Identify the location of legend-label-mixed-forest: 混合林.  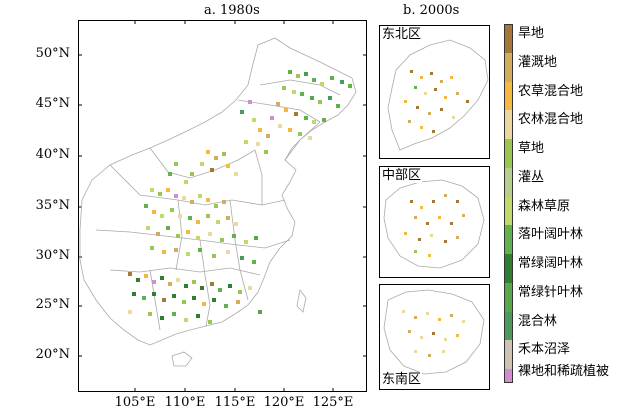
(538, 321).